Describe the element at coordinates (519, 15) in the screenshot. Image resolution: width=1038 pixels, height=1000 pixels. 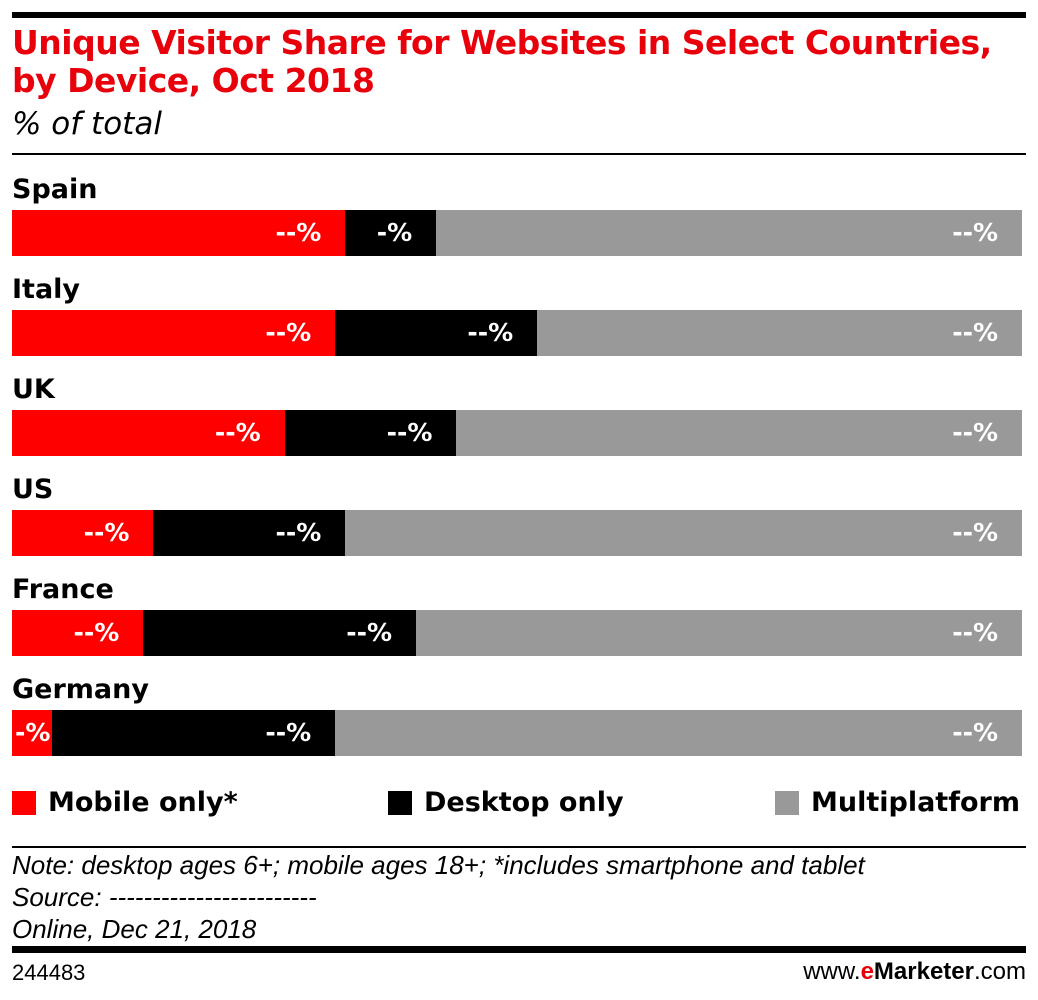
I see `top-rule` at that location.